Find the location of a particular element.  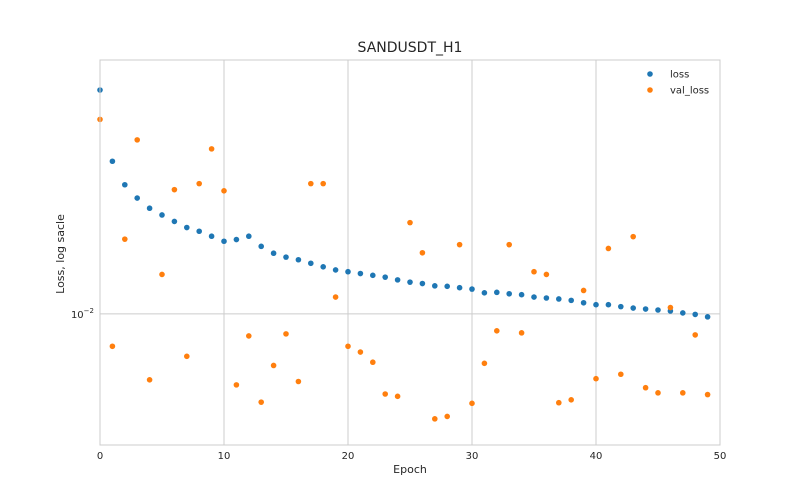

x-axis-label: Epoch is located at coordinates (410, 469).